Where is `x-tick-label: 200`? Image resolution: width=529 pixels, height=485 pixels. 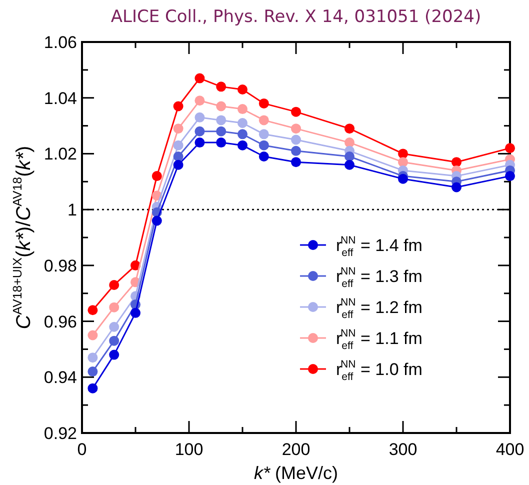
x-tick-label: 200 is located at coordinates (296, 449).